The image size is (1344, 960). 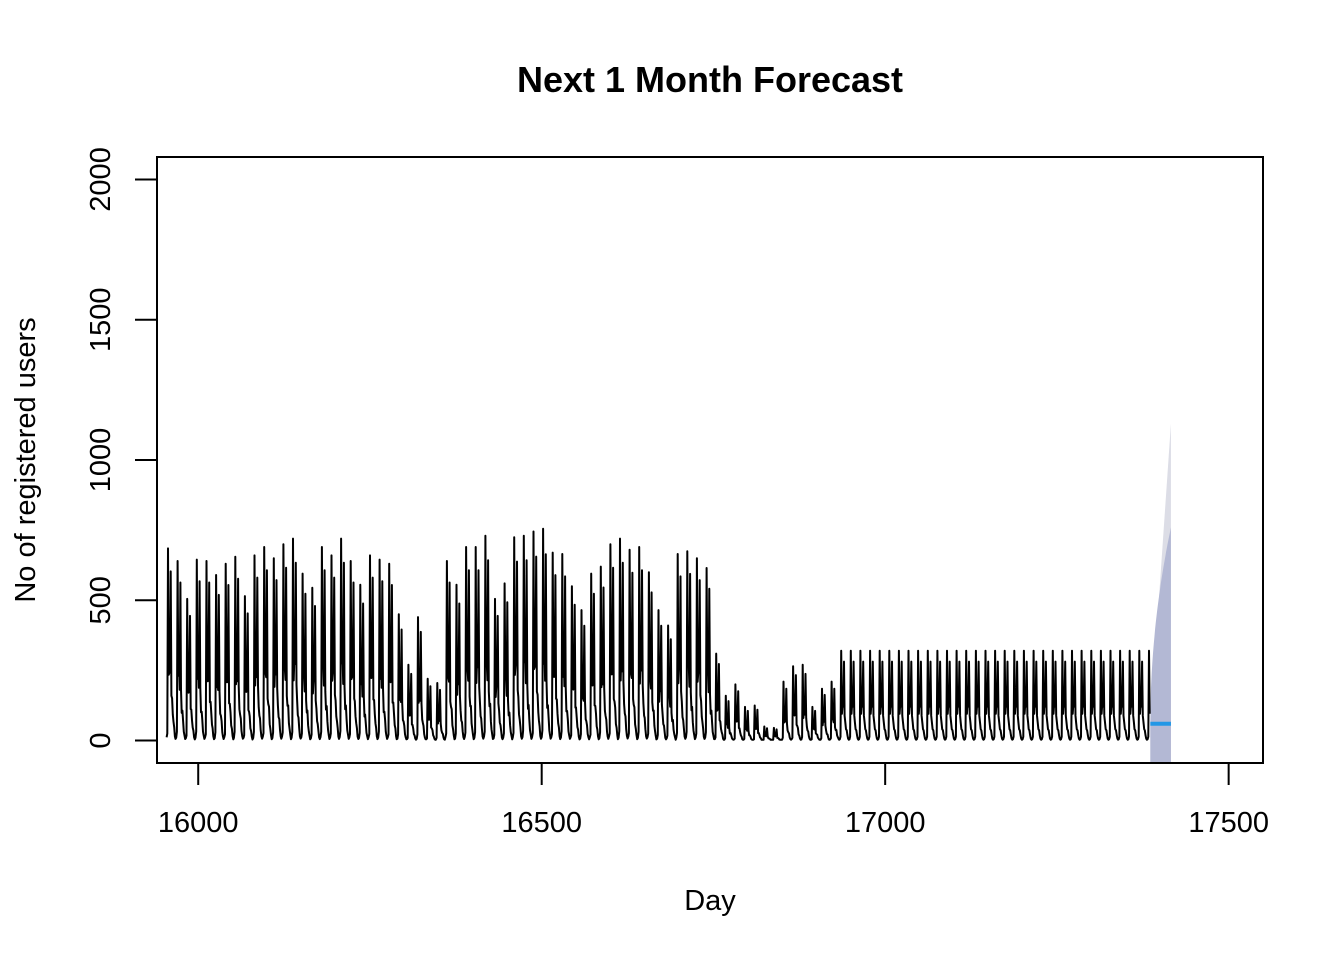 I want to click on y-tick-label: 1000, so click(x=101, y=460).